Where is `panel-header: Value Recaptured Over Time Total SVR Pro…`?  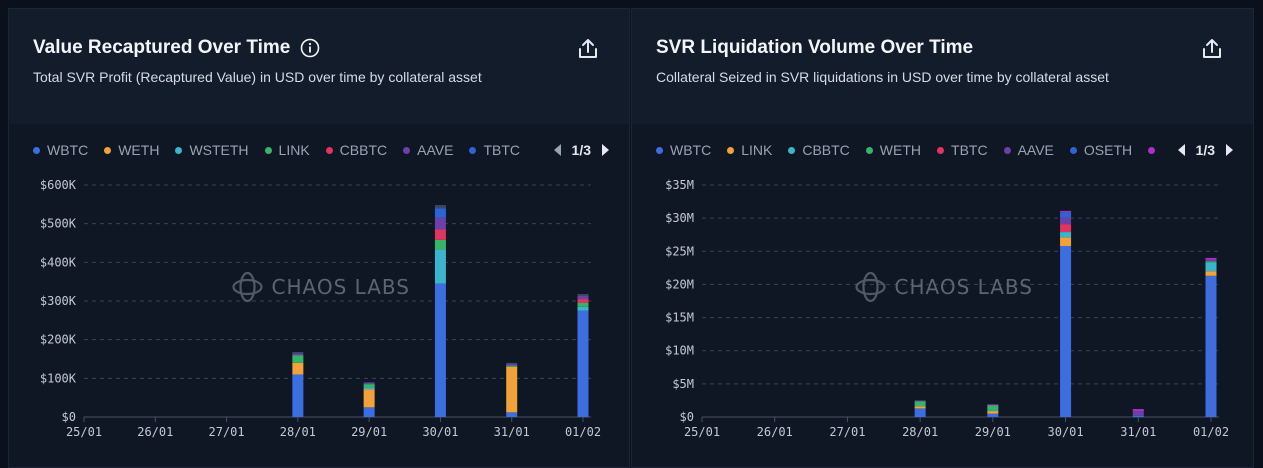
panel-header: Value Recaptured Over Time Total SVR Pro… is located at coordinates (319, 66).